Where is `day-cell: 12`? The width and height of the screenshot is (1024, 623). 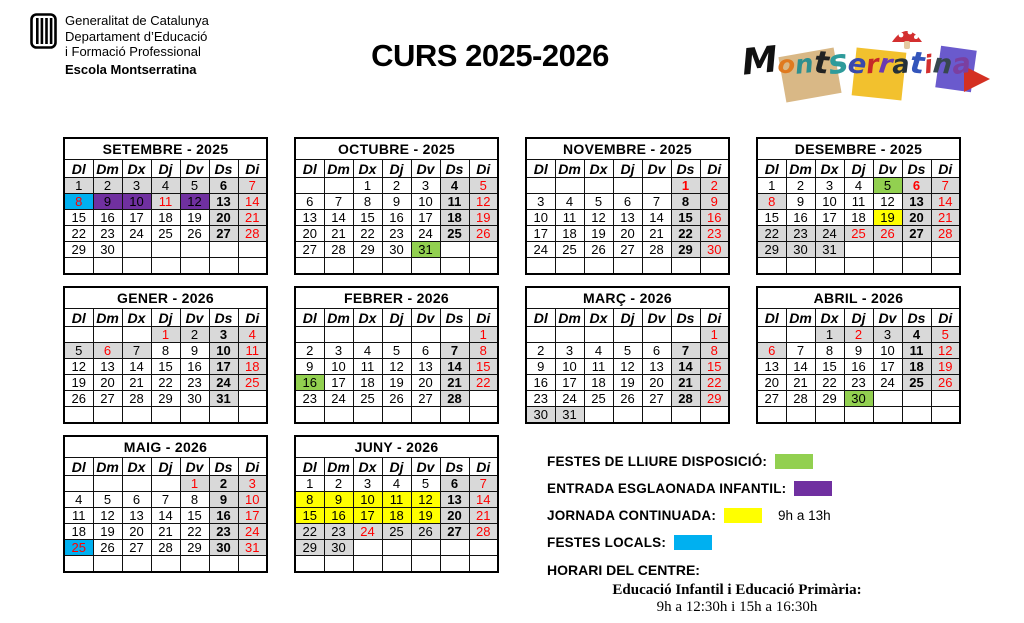
day-cell: 12 is located at coordinates (78, 366).